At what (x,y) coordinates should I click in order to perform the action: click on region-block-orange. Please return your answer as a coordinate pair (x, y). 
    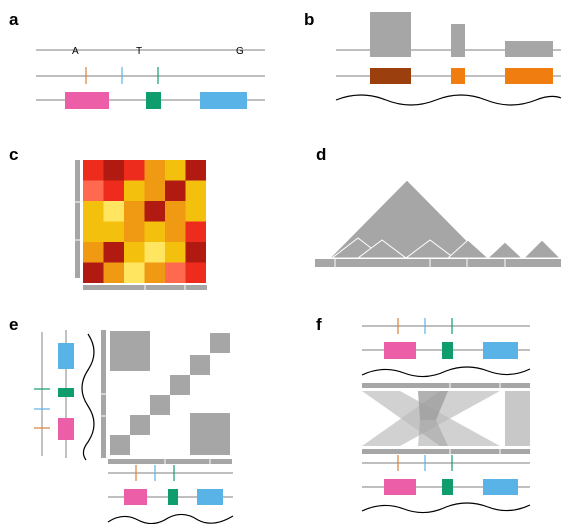
    Looking at the image, I should click on (529, 76).